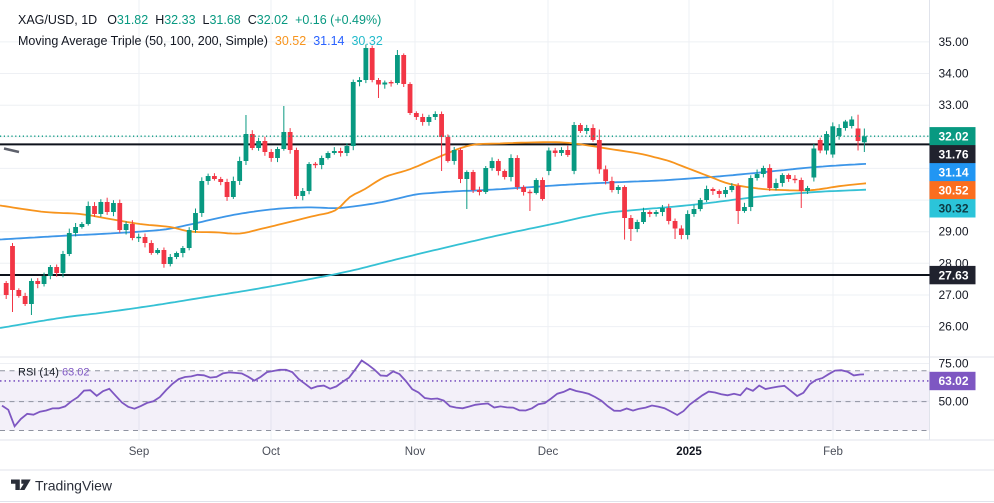  I want to click on svg-text: 31.14, so click(953, 173).